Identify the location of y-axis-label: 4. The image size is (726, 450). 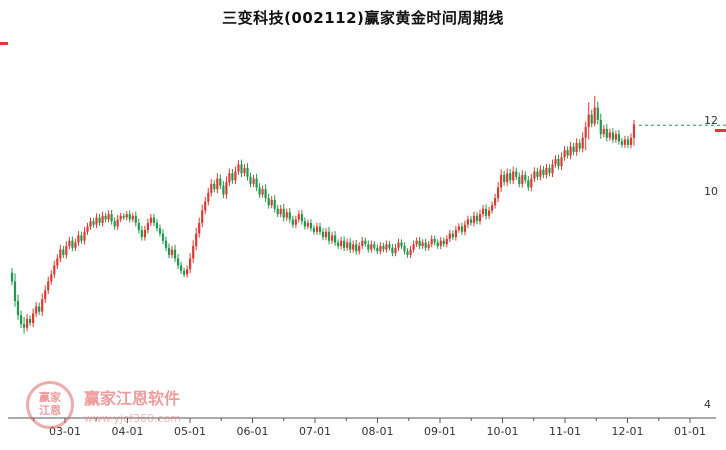
(707, 404).